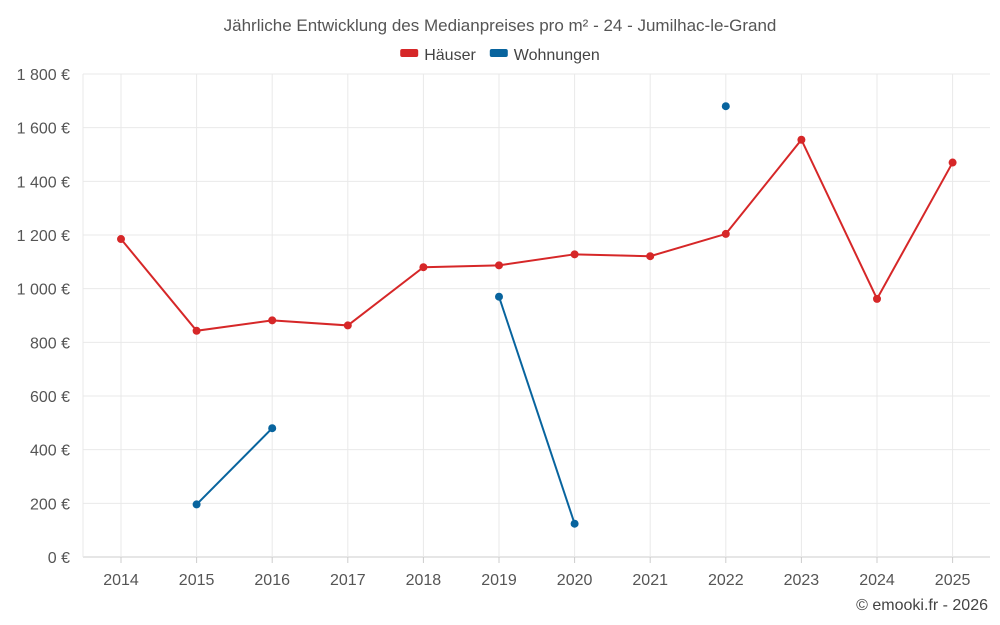 The height and width of the screenshot is (625, 1000). Describe the element at coordinates (953, 580) in the screenshot. I see `x-tick-label: 2025` at that location.